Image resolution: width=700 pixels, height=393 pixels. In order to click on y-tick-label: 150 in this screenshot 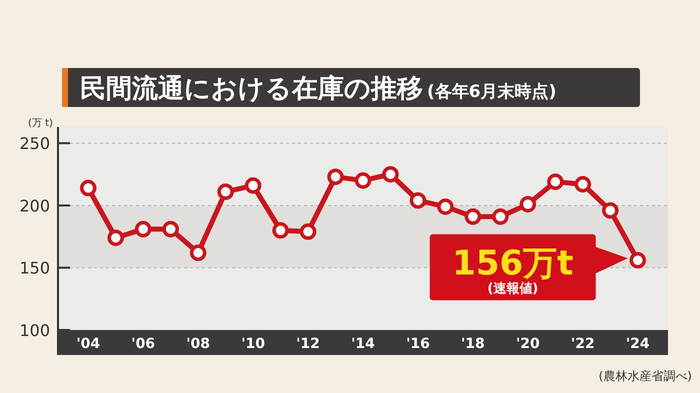, I will do `click(34, 268)`.